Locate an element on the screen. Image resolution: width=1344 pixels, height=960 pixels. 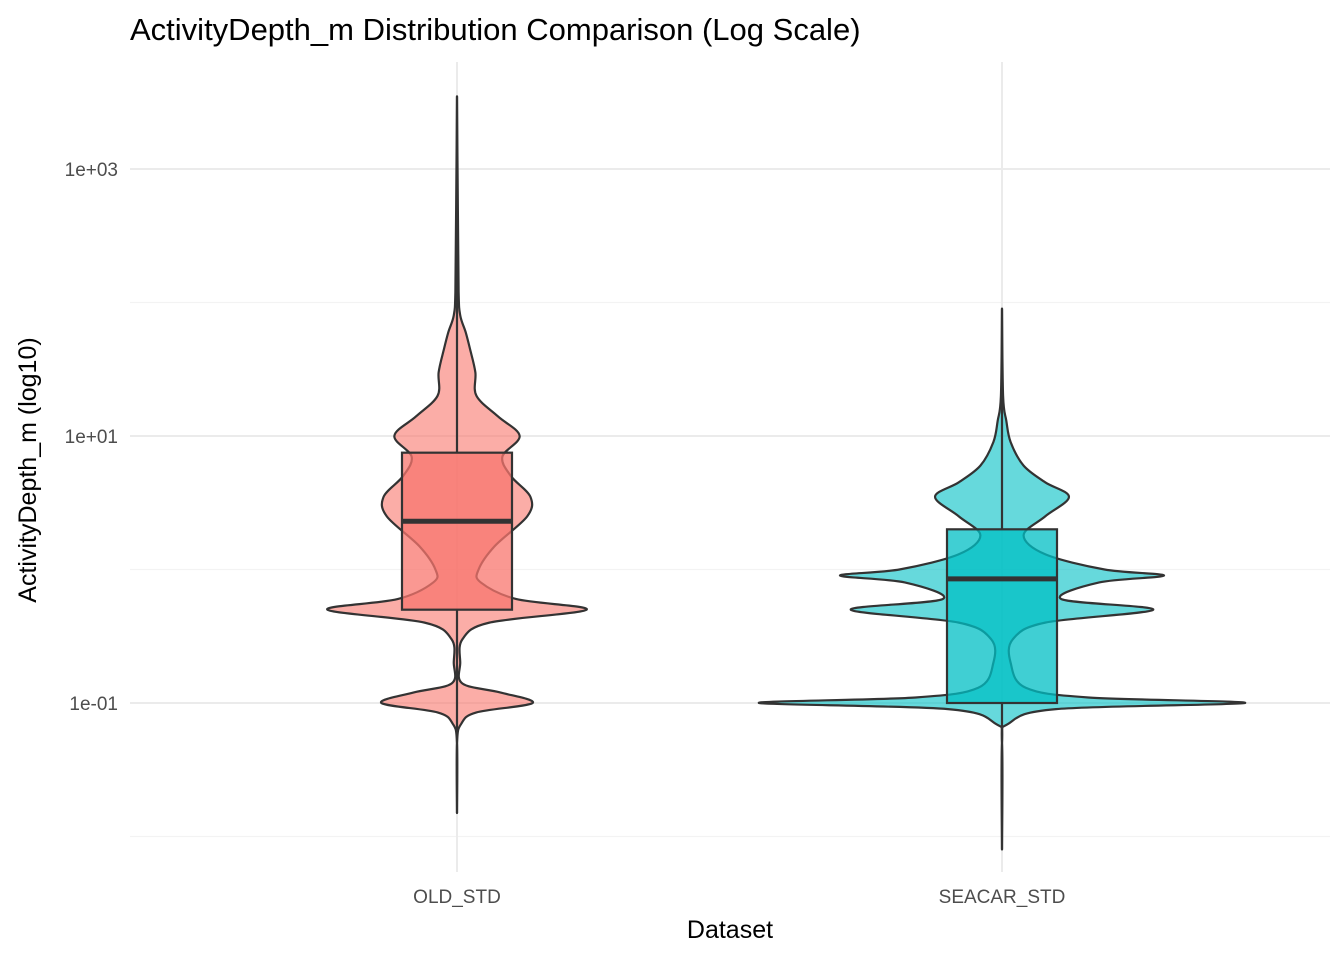
box-old_std is located at coordinates (457, 531).